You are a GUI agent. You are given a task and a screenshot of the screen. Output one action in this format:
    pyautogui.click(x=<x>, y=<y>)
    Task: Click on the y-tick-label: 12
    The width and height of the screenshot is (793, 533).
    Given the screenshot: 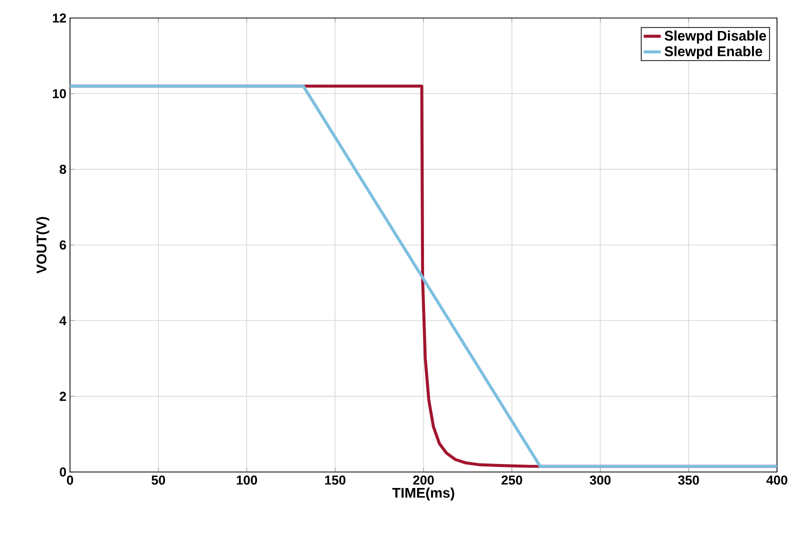 What is the action you would take?
    pyautogui.click(x=59, y=18)
    